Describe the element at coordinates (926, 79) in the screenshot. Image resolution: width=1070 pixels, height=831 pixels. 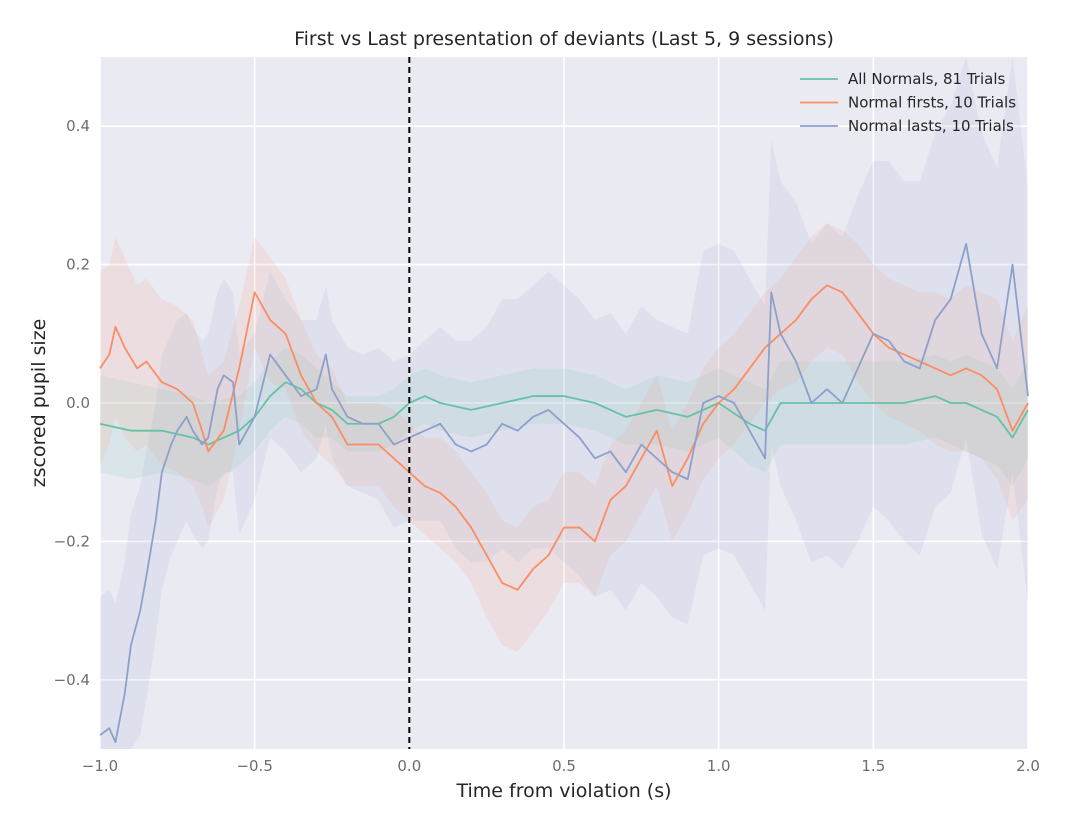
I see `legend-entry: All Normals, 81 Trials` at that location.